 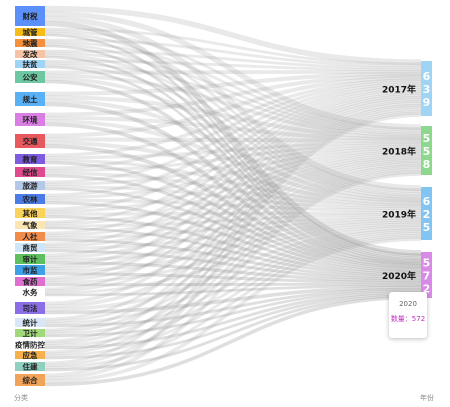 I want to click on source-label: 旅游, so click(x=30, y=186).